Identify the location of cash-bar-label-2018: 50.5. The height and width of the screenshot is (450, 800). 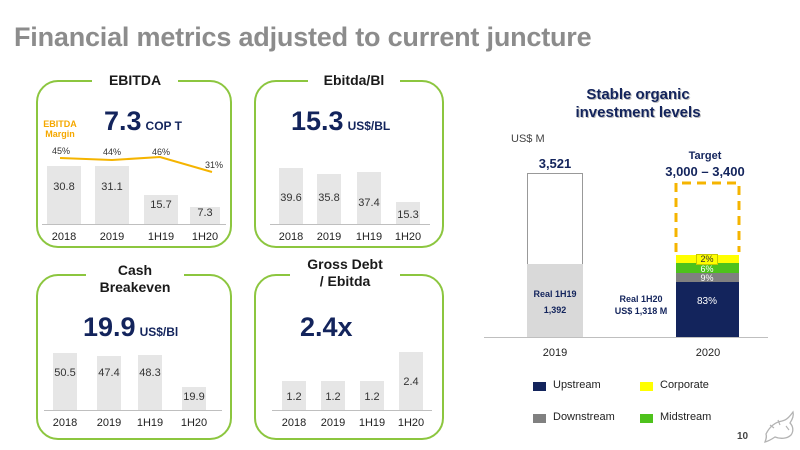
(65, 373).